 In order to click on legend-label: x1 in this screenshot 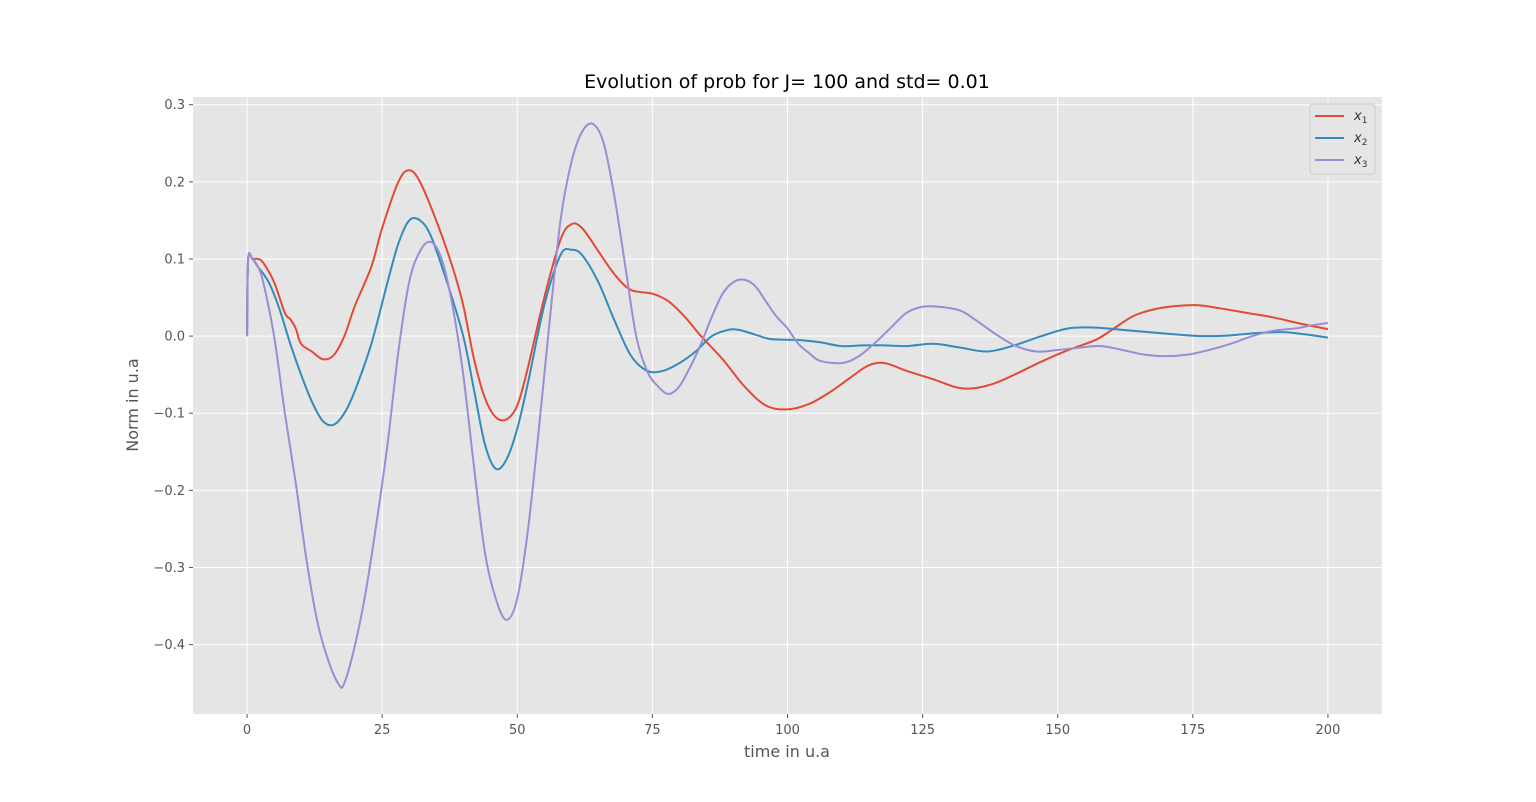, I will do `click(1360, 117)`.